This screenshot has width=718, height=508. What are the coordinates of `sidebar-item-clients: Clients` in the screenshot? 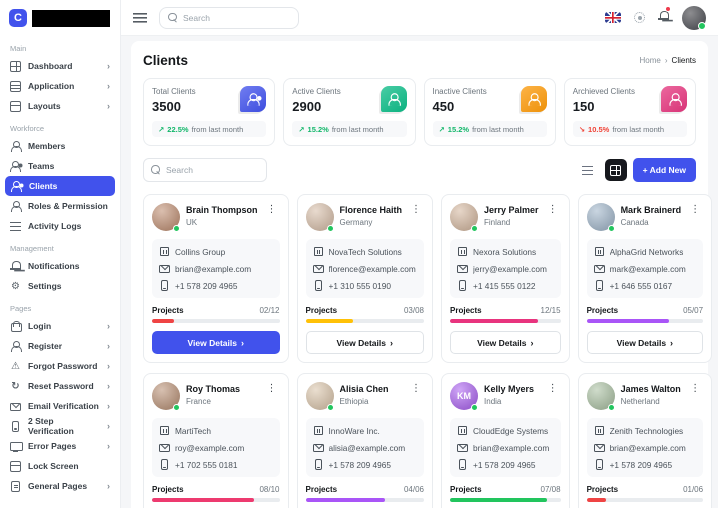 It's located at (60, 186).